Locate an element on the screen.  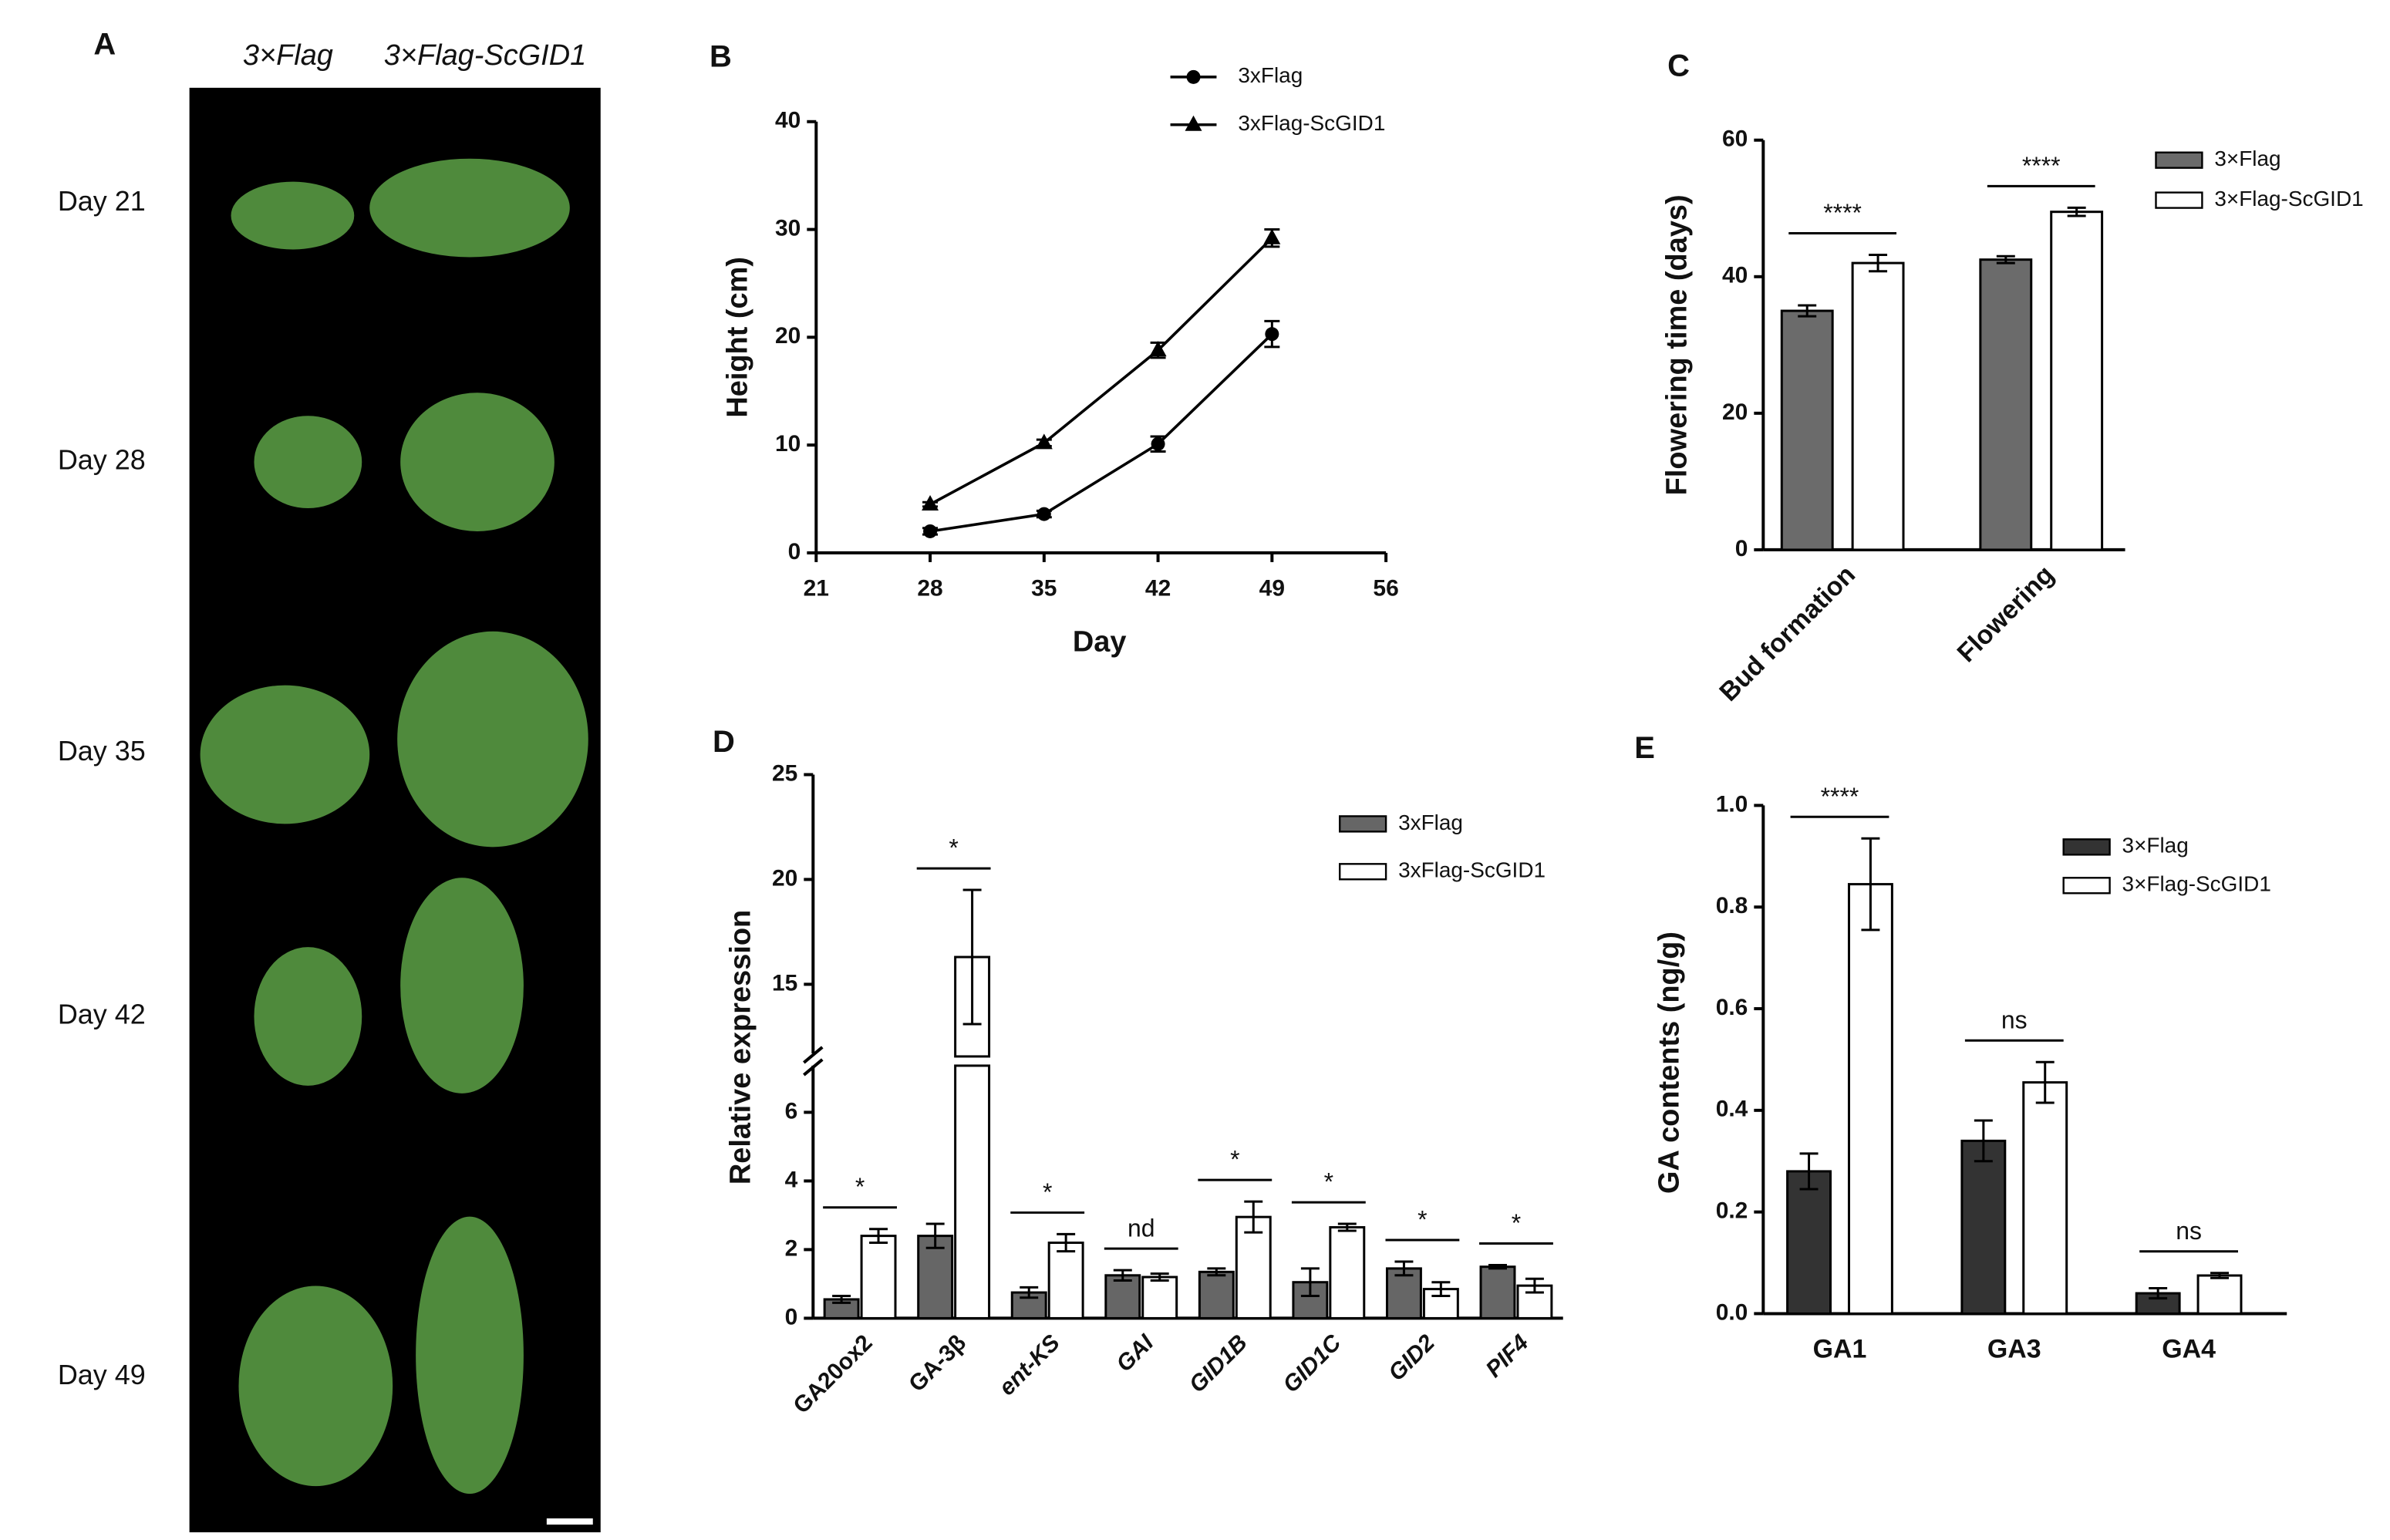
panel-label: B is located at coordinates (721, 56).